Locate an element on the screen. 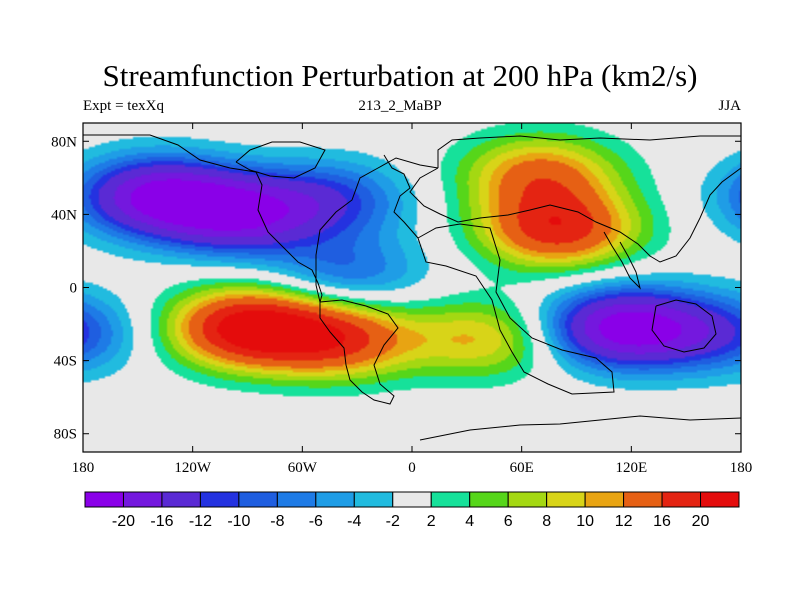 This screenshot has width=800, height=600. x-tick-label: 60W is located at coordinates (303, 468).